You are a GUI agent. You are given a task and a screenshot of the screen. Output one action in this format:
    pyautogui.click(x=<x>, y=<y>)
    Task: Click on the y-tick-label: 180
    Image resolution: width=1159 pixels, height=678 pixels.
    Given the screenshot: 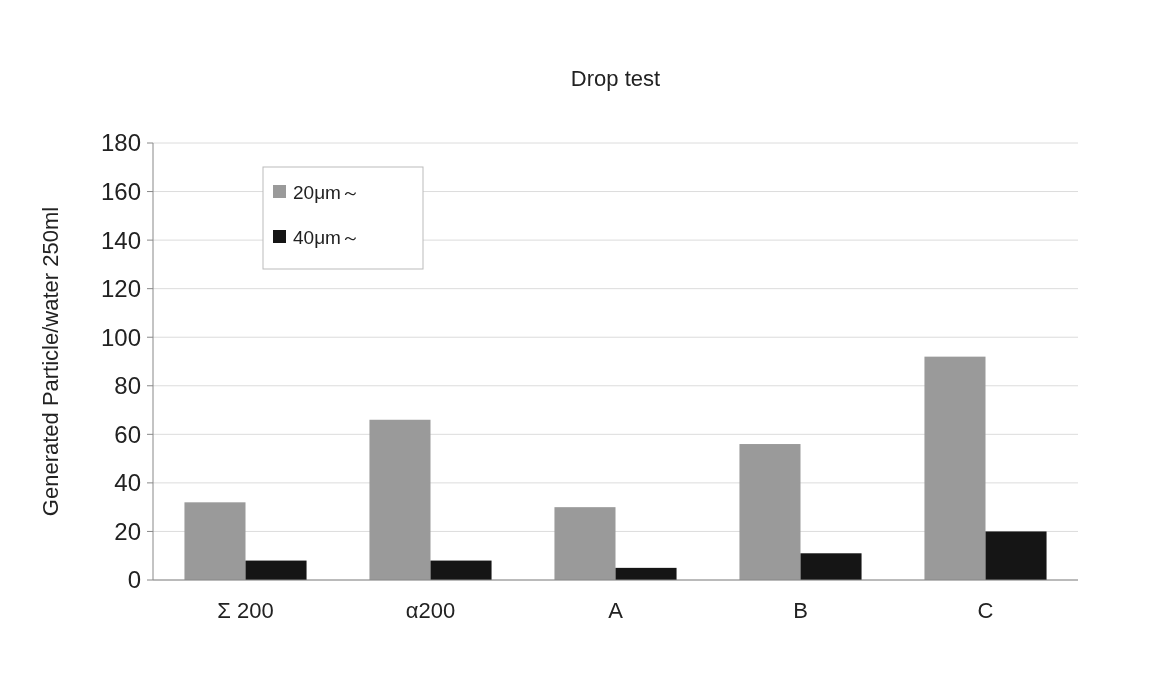 What is the action you would take?
    pyautogui.click(x=120, y=143)
    